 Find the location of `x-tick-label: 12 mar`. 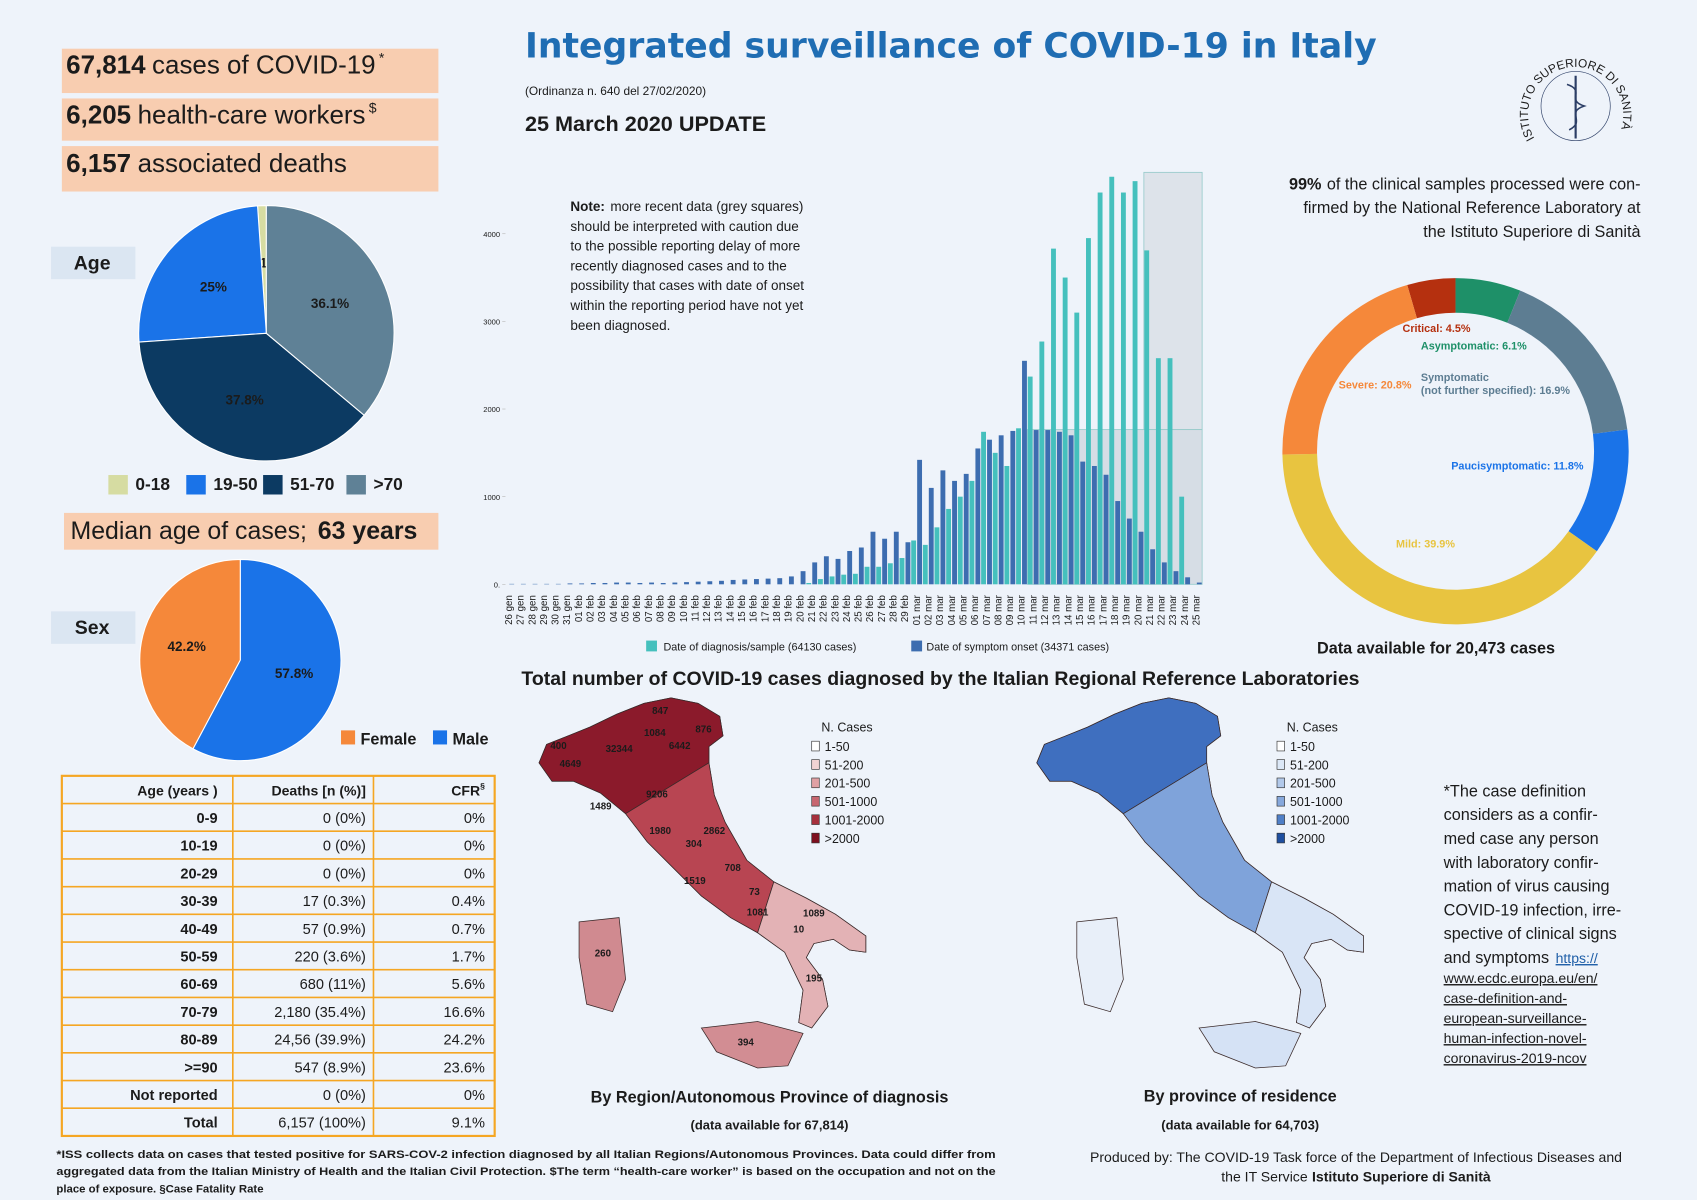

x-tick-label: 12 mar is located at coordinates (1045, 609).